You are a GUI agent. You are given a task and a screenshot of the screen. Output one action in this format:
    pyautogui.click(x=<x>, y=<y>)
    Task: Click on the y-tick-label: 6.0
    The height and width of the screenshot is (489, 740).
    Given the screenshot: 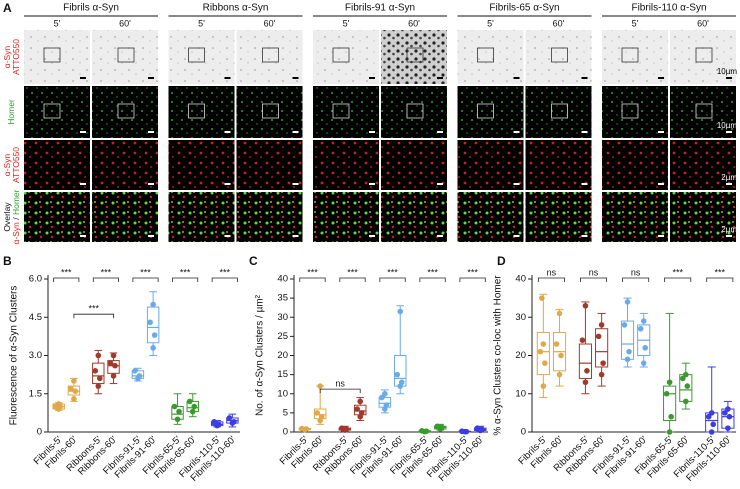 What is the action you would take?
    pyautogui.click(x=35, y=279)
    